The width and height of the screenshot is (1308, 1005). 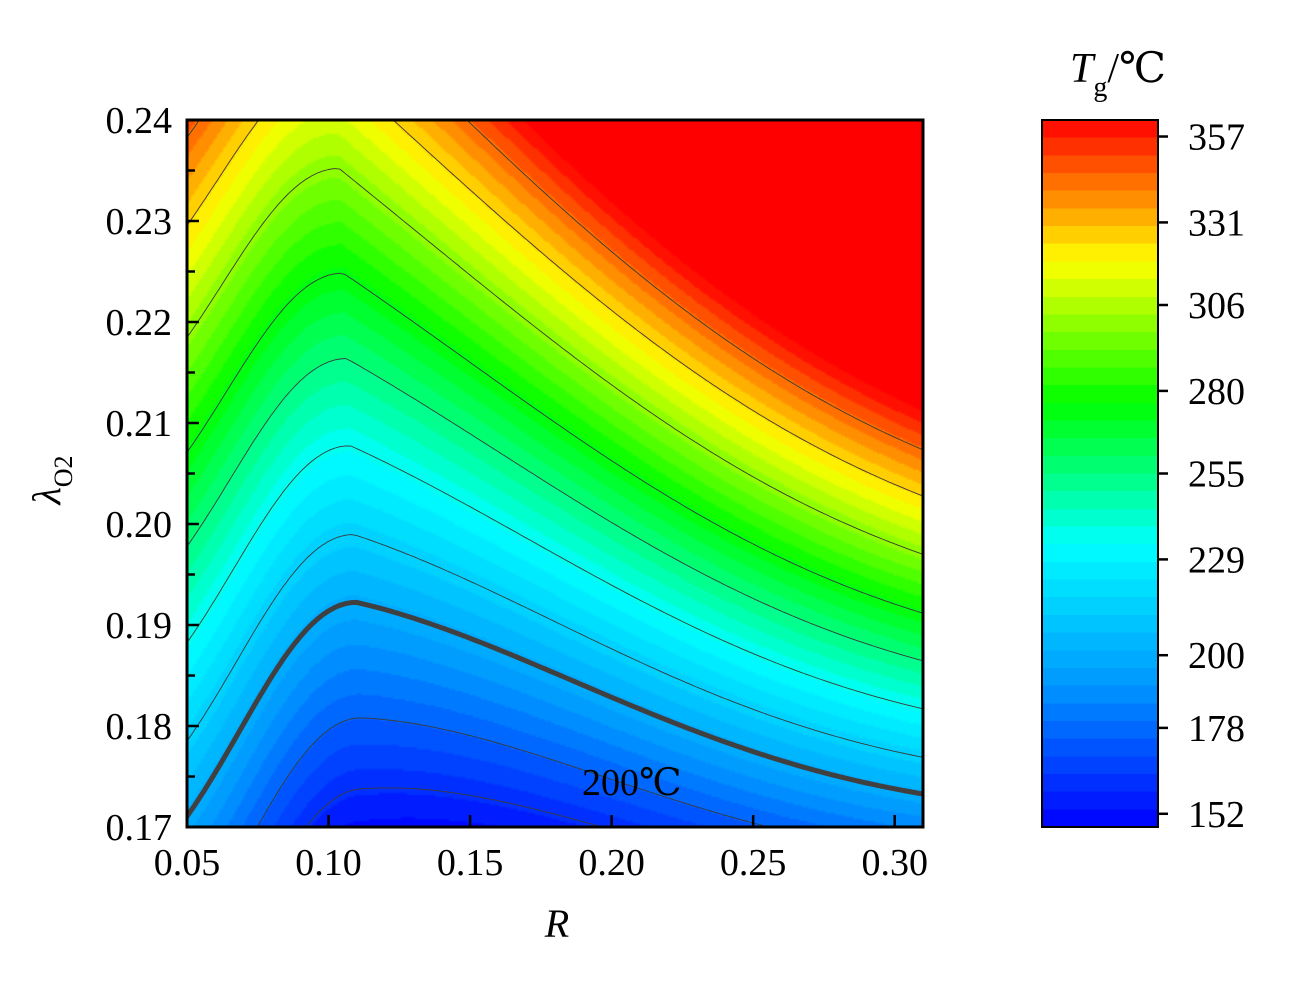 What do you see at coordinates (139, 626) in the screenshot?
I see `y-tick-label: 0.19` at bounding box center [139, 626].